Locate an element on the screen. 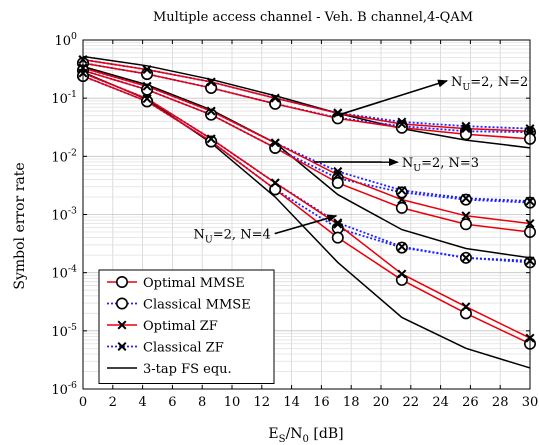 The width and height of the screenshot is (539, 445). x-axis-label: ES/N0 [dB] is located at coordinates (305, 435).